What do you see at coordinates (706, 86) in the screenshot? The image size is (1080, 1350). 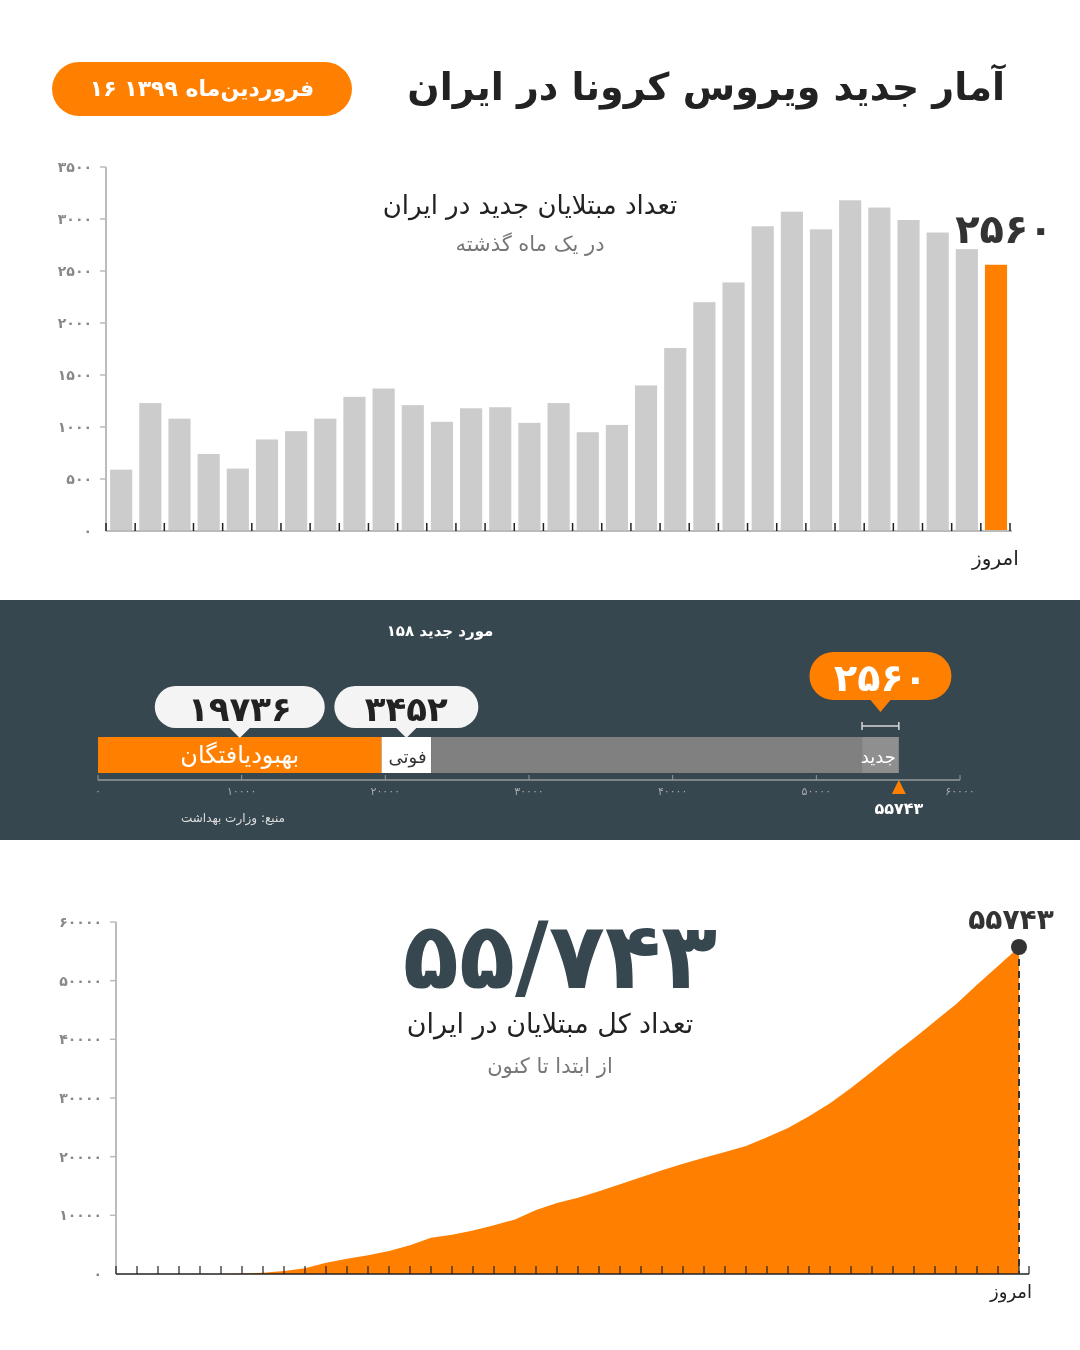 I see `chart-title: آمار جدید ویروس کرونا در ایران` at bounding box center [706, 86].